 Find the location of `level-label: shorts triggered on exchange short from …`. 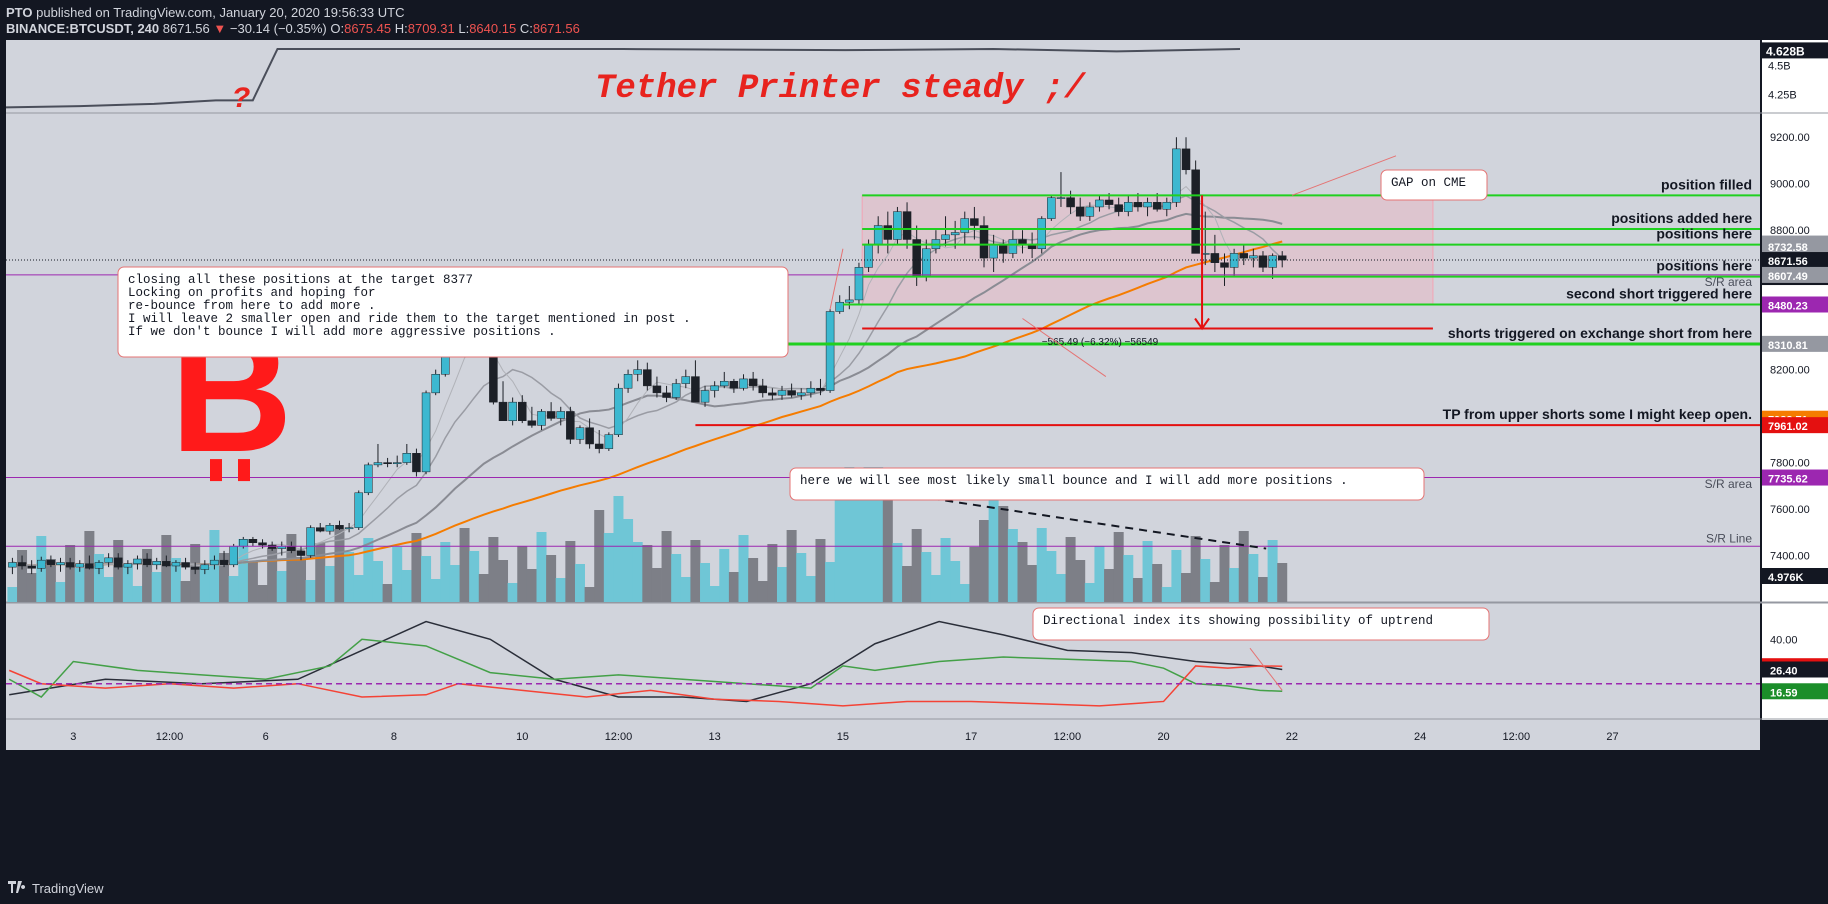

level-label: shorts triggered on exchange short from … is located at coordinates (1600, 333).